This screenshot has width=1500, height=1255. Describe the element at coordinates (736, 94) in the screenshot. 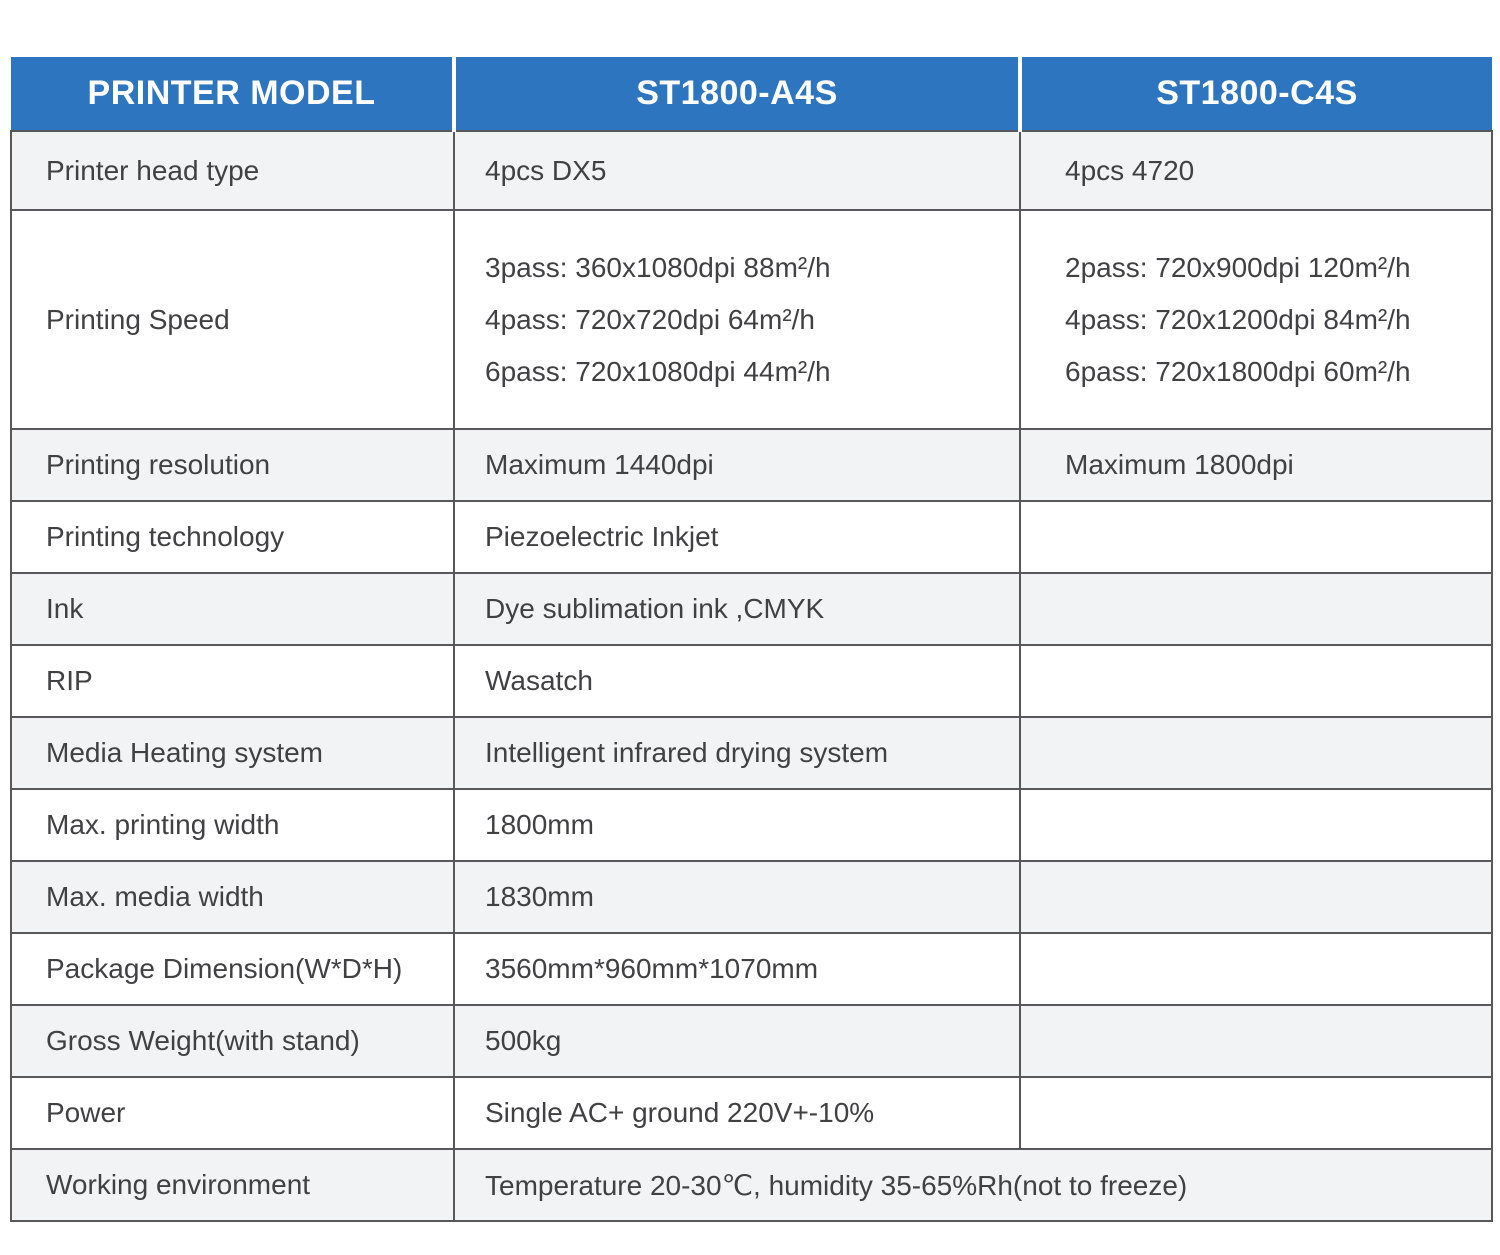

I see `header-st1800-a4s: ST1800-A4S` at that location.